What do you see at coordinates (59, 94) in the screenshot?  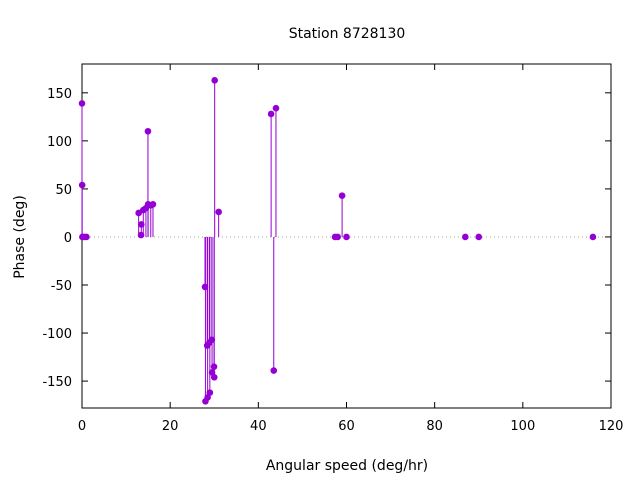 I see `y-tick-label: 150` at bounding box center [59, 94].